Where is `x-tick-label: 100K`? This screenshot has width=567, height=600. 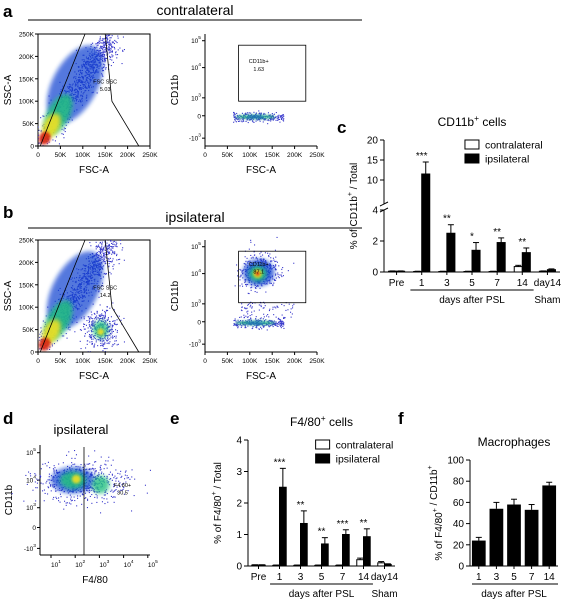 x-tick-label: 100K is located at coordinates (250, 155).